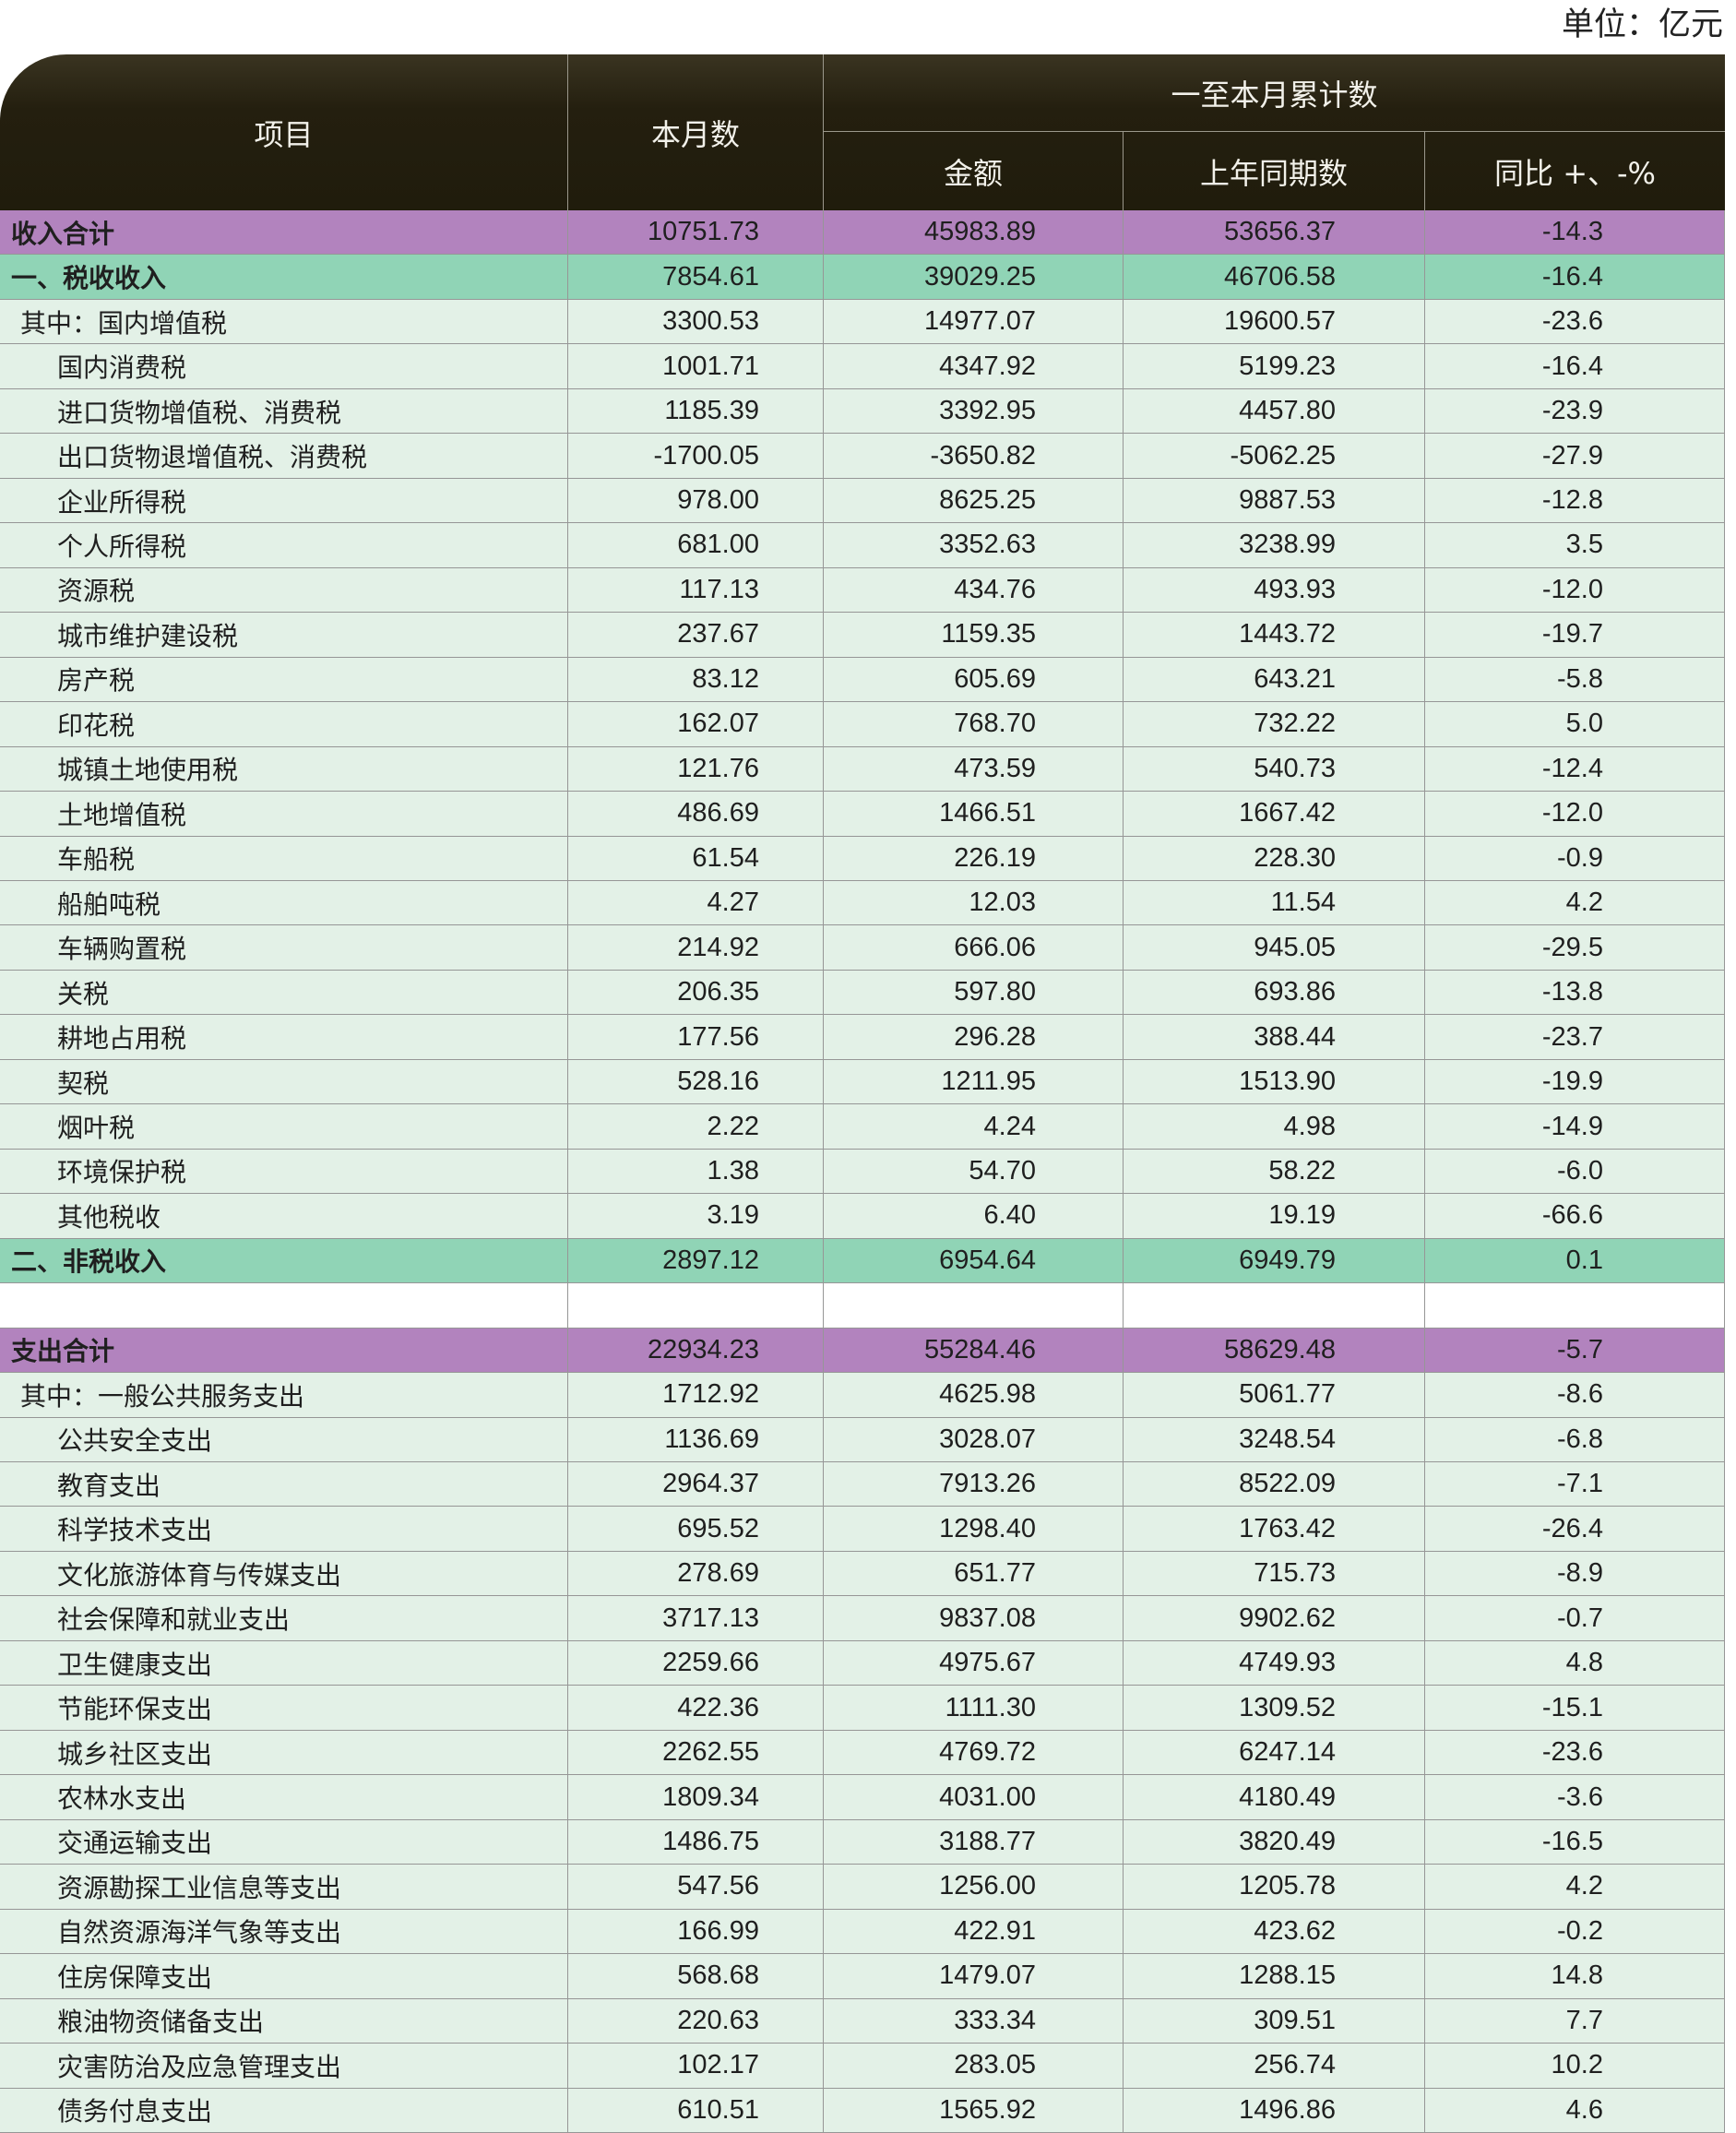 The height and width of the screenshot is (2133, 1736). What do you see at coordinates (1273, 456) in the screenshot?
I see `prev-year-amount-cell: -5062.25` at bounding box center [1273, 456].